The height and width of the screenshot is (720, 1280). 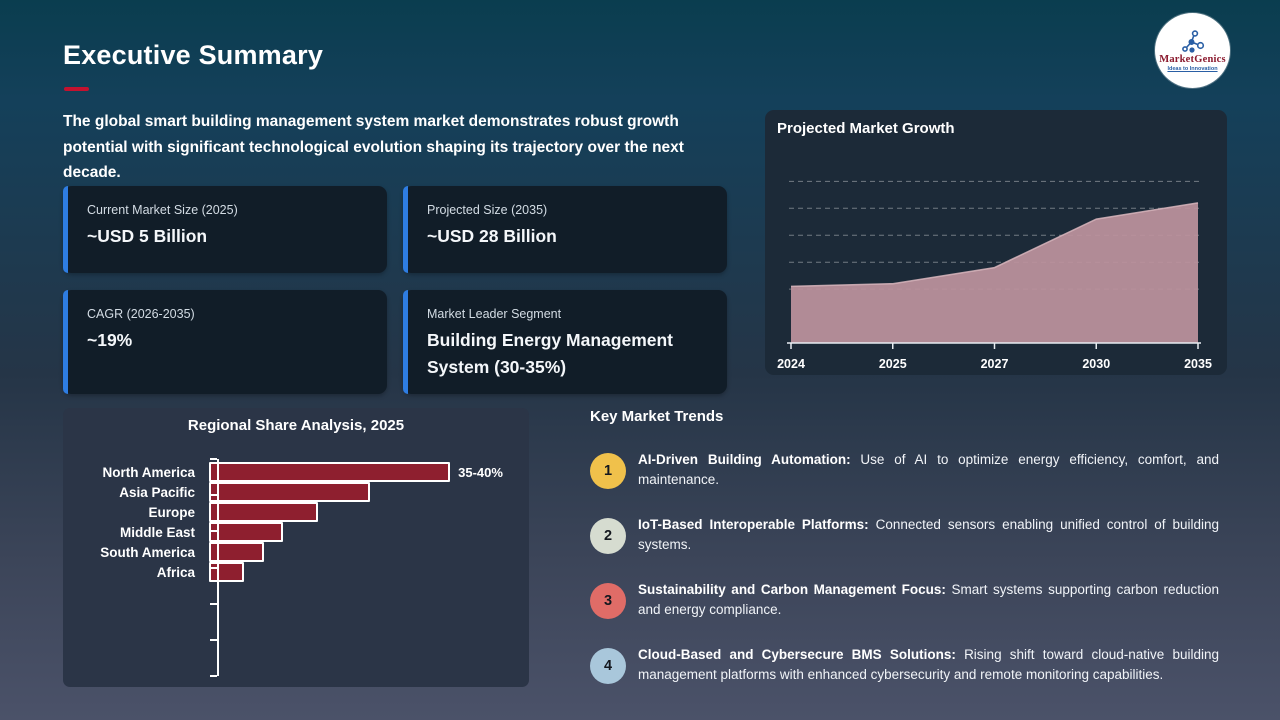 What do you see at coordinates (995, 364) in the screenshot?
I see `x-axis-label: 2027` at bounding box center [995, 364].